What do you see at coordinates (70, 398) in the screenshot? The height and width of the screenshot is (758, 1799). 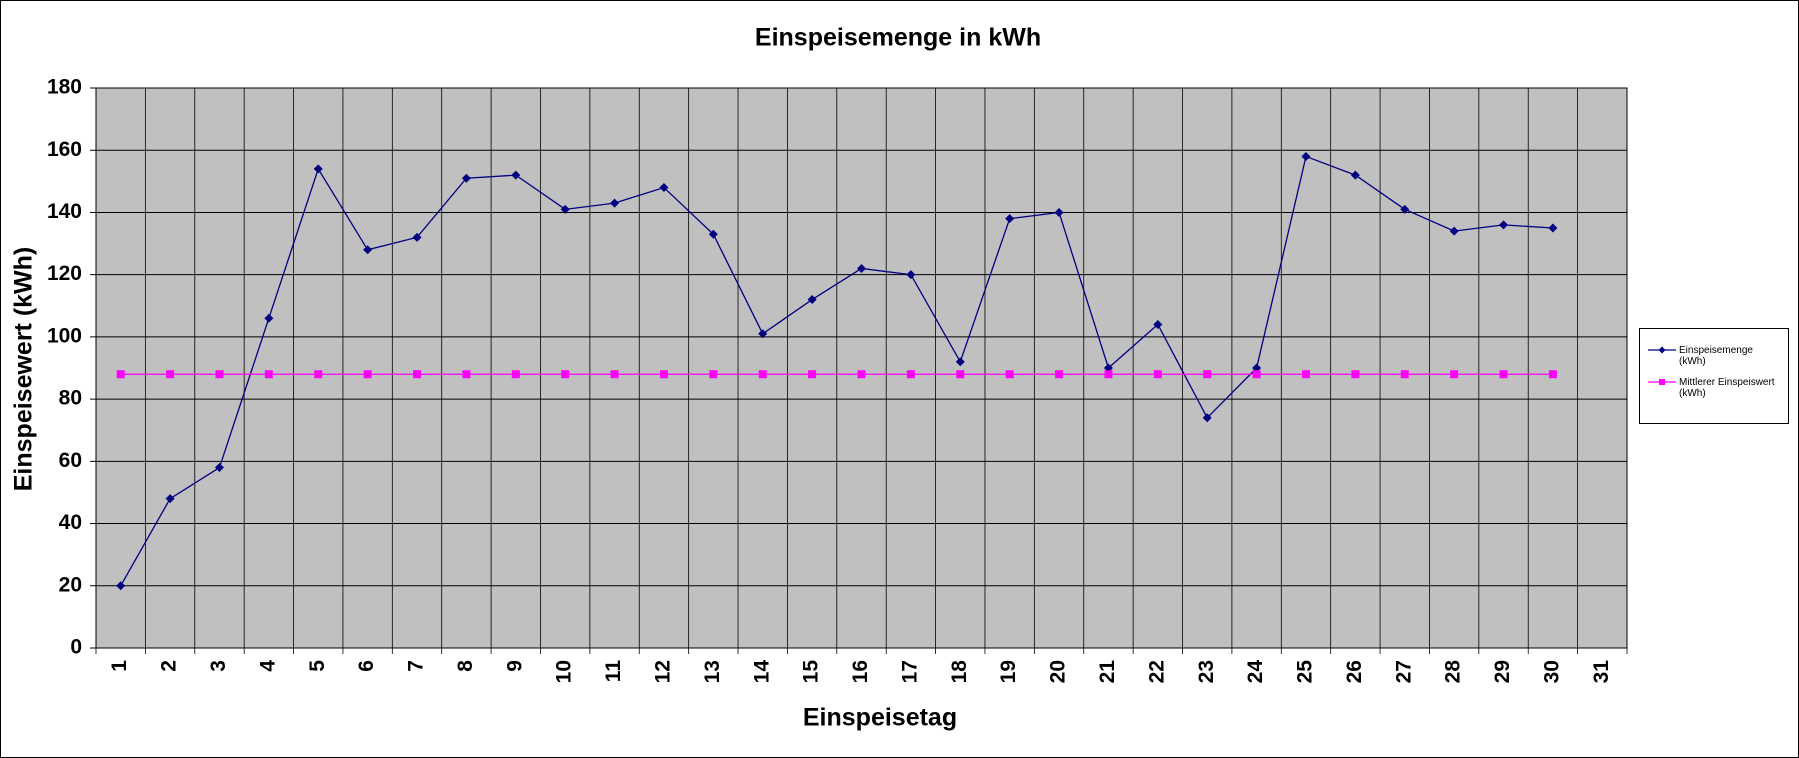 I see `y-tick-label: 80` at bounding box center [70, 398].